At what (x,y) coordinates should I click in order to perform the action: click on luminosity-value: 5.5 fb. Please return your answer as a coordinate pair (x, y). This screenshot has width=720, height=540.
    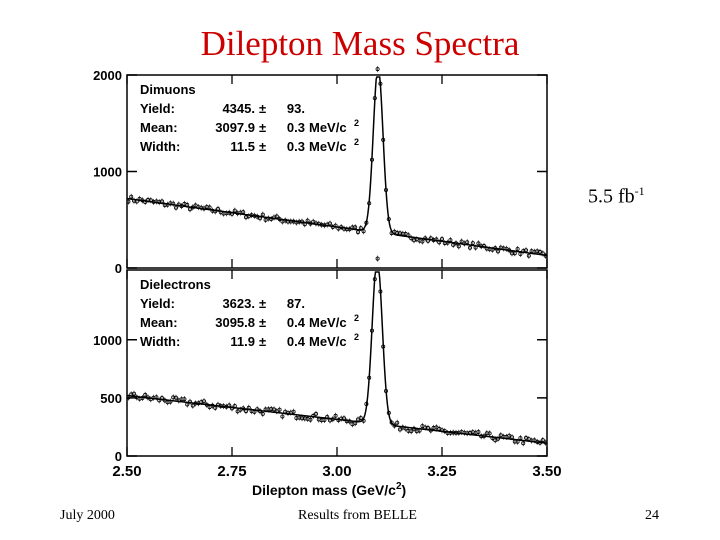
    Looking at the image, I should click on (611, 196).